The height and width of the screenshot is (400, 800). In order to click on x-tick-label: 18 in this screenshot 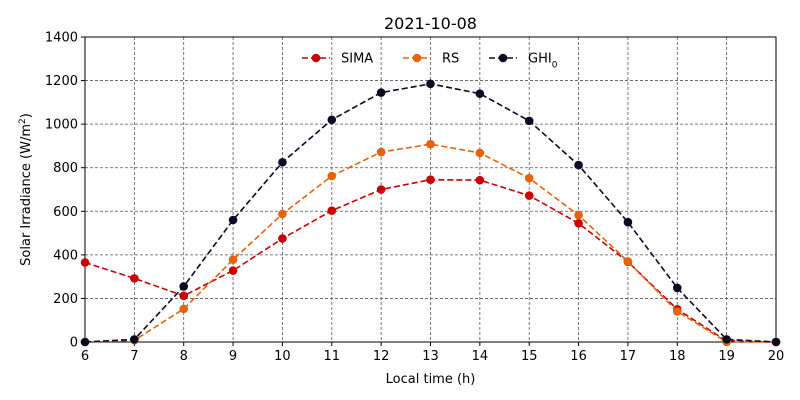, I will do `click(677, 356)`.